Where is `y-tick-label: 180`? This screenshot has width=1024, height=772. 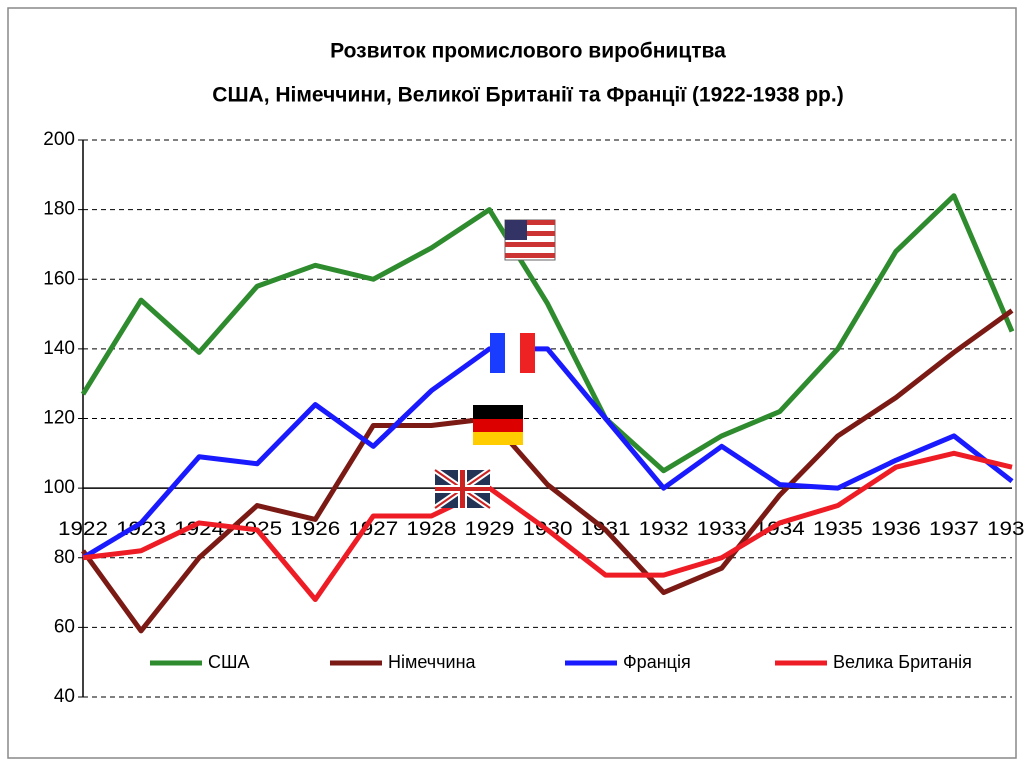
y-tick-label: 180 is located at coordinates (59, 209).